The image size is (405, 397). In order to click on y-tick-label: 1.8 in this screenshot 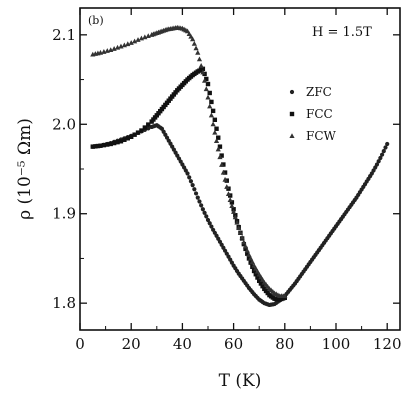, I will do `click(64, 303)`.